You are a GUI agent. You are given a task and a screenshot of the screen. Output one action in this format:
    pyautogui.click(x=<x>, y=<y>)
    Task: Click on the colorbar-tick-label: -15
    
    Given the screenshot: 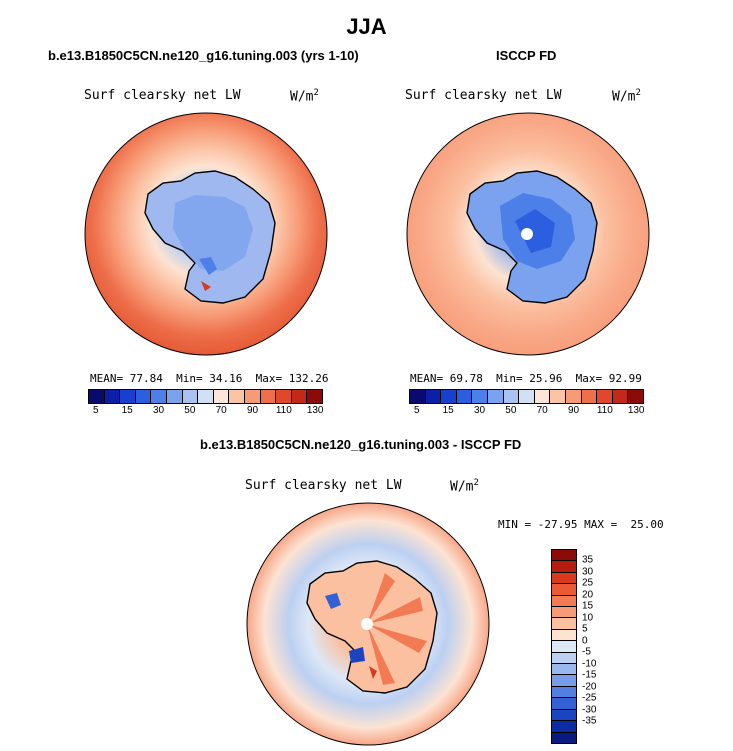 What is the action you would take?
    pyautogui.click(x=589, y=675)
    